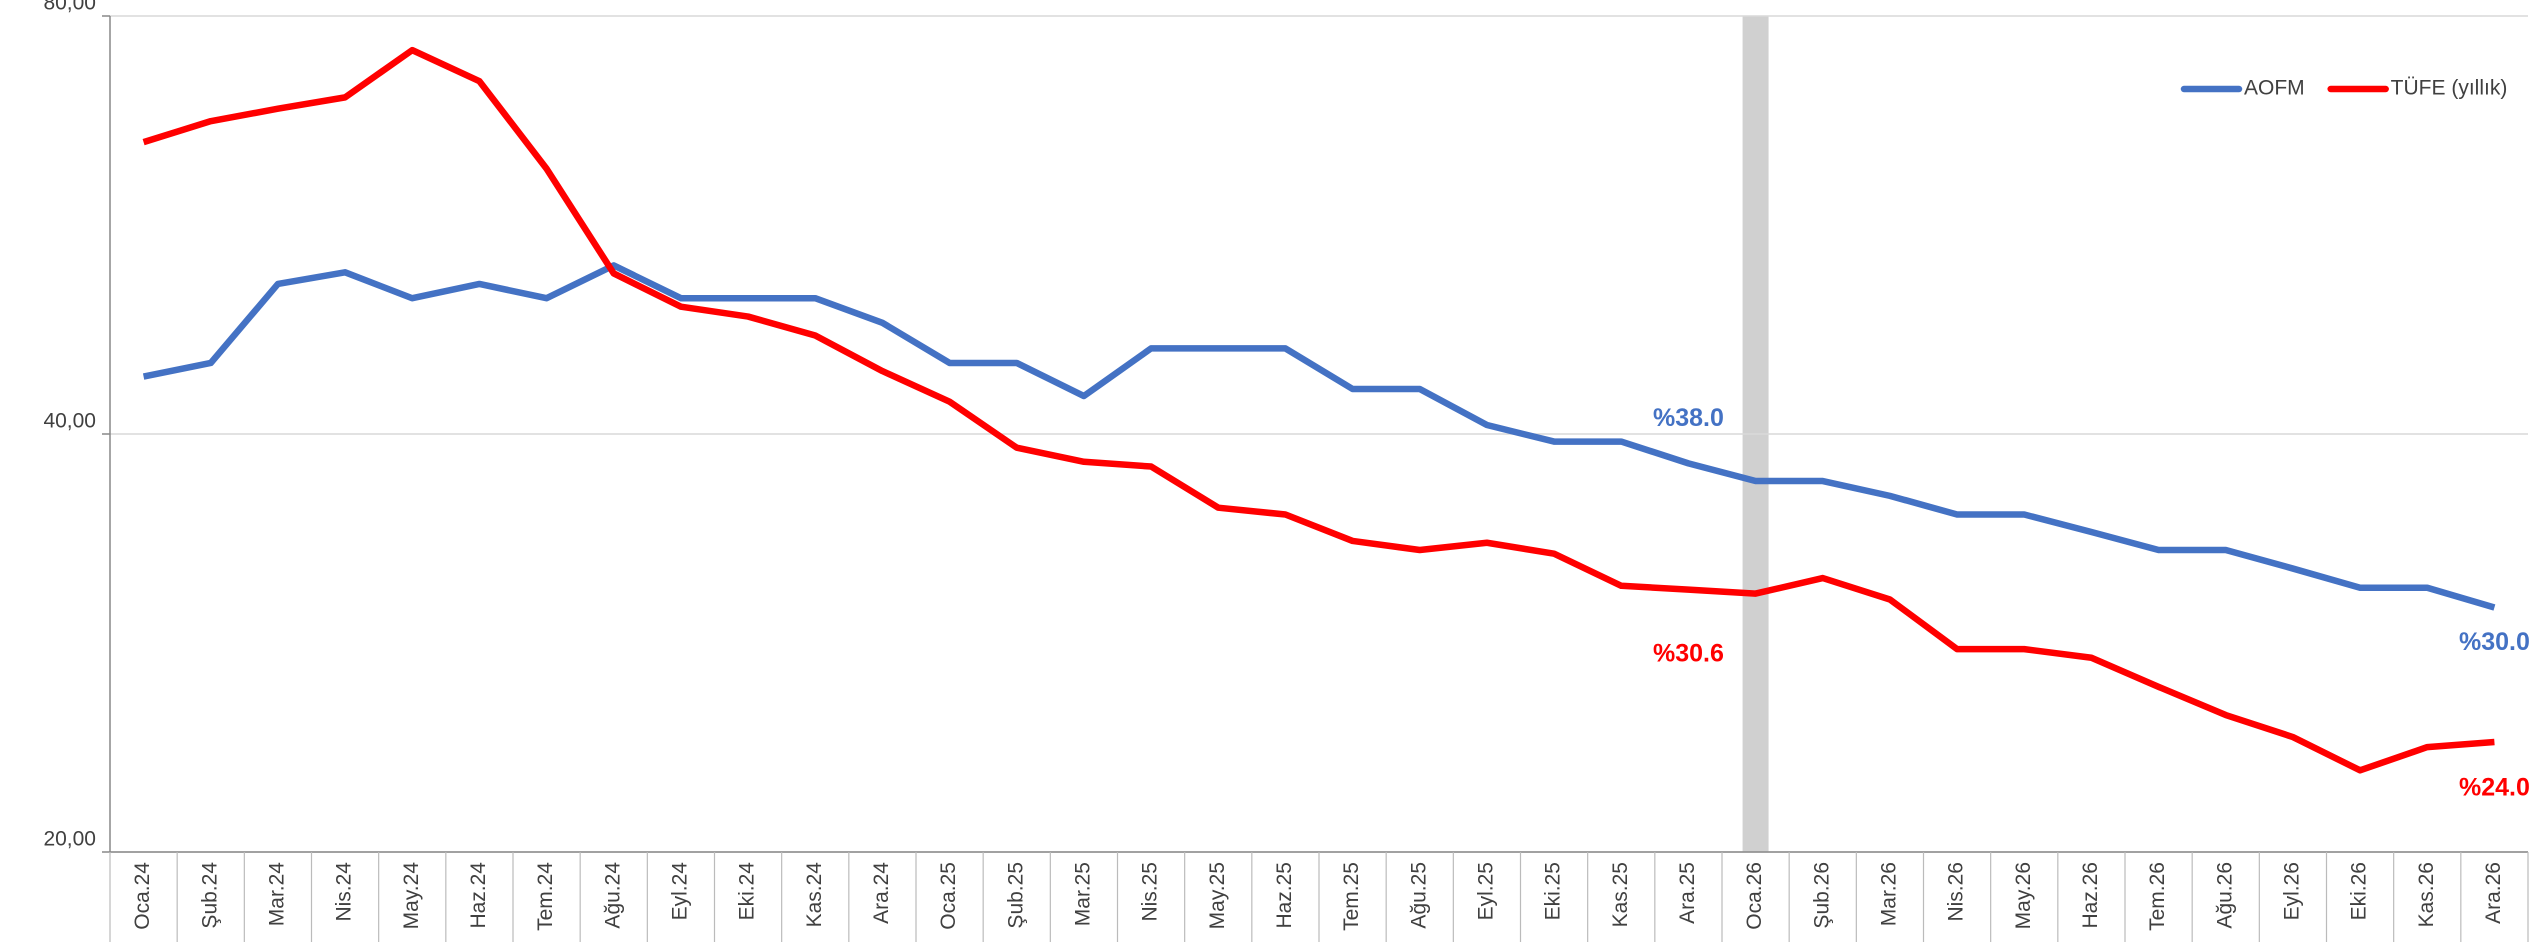  Describe the element at coordinates (1351, 896) in the screenshot. I see `x-tick-label: Tem.25` at that location.